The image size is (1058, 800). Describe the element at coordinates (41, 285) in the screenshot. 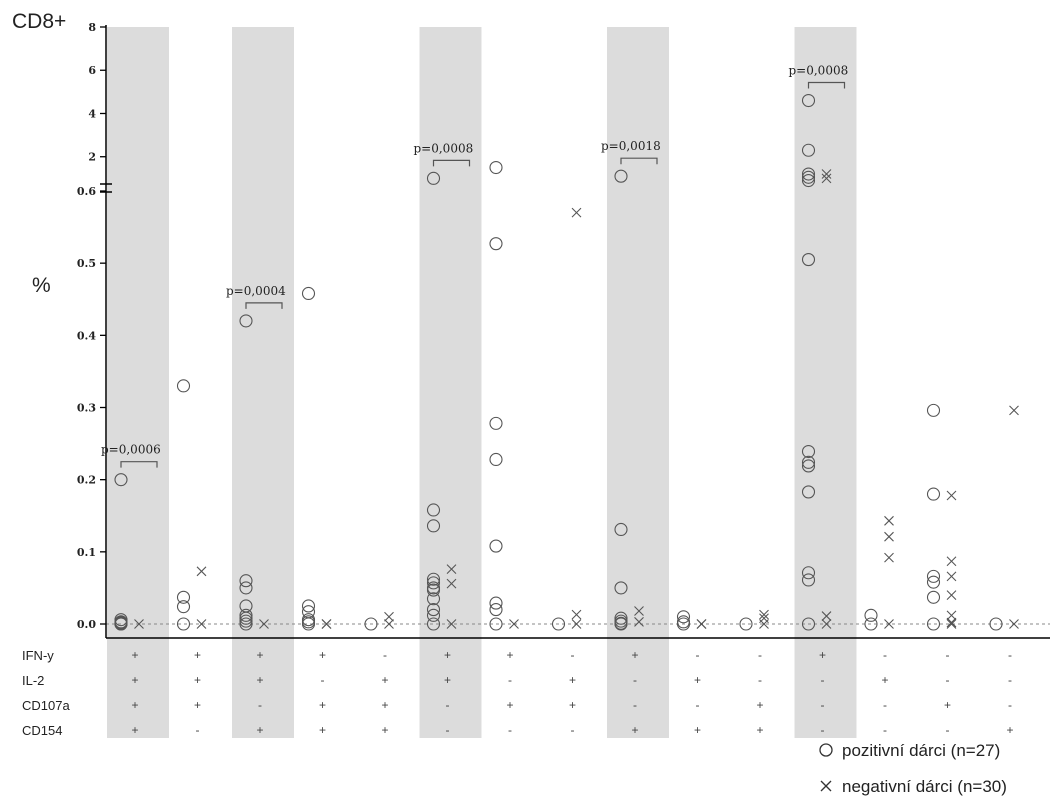

I see `y-axis-label: %` at that location.